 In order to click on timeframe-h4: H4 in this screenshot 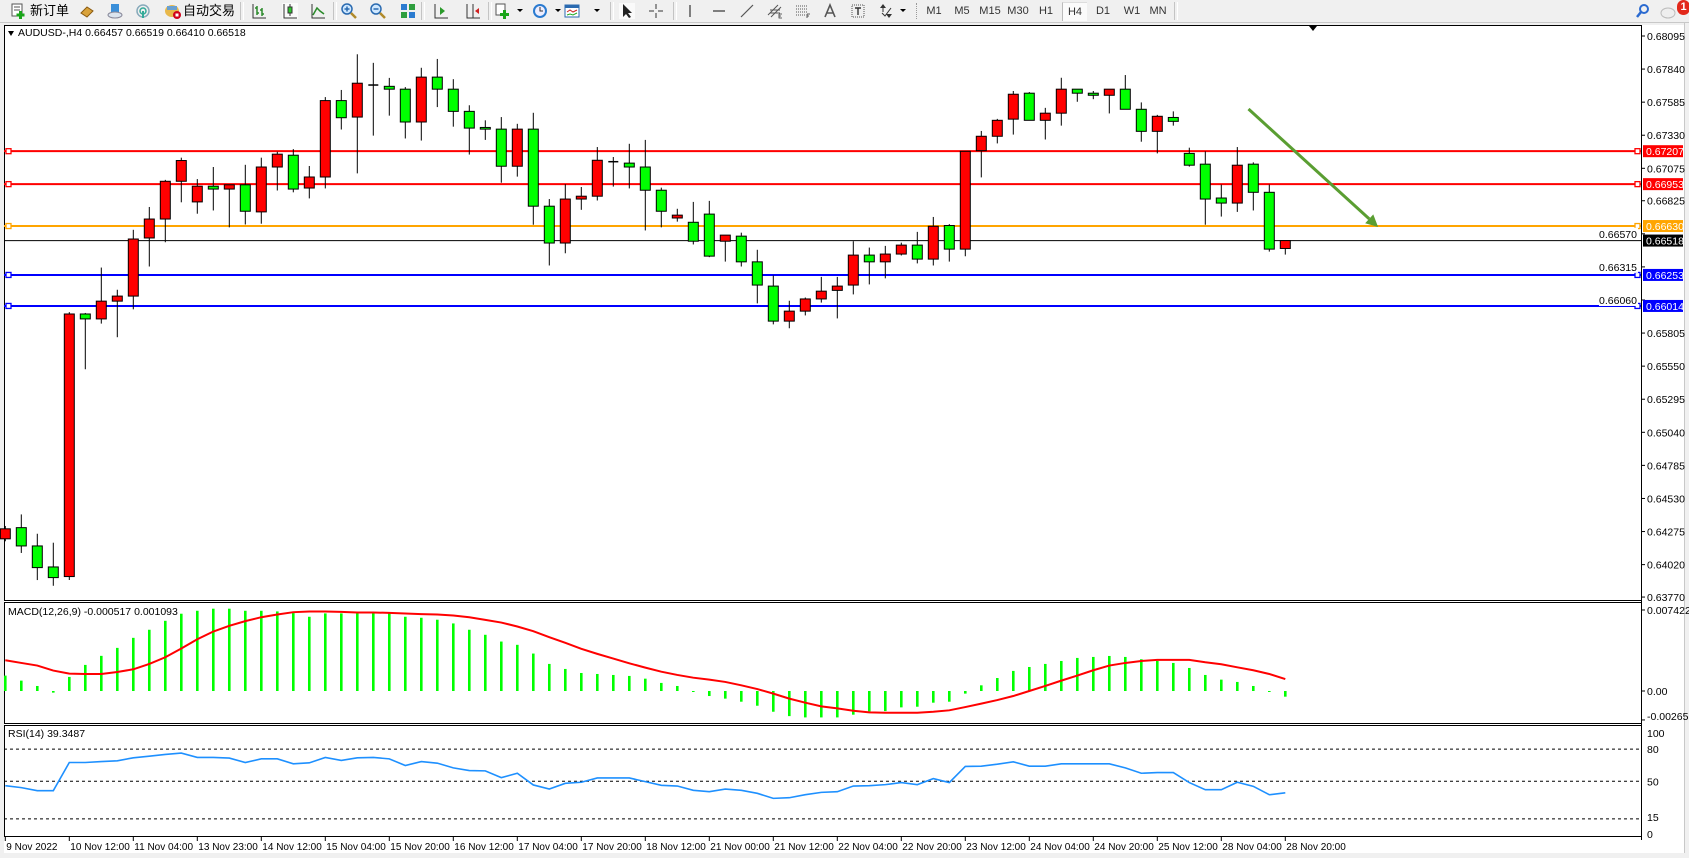, I will do `click(1074, 11)`.